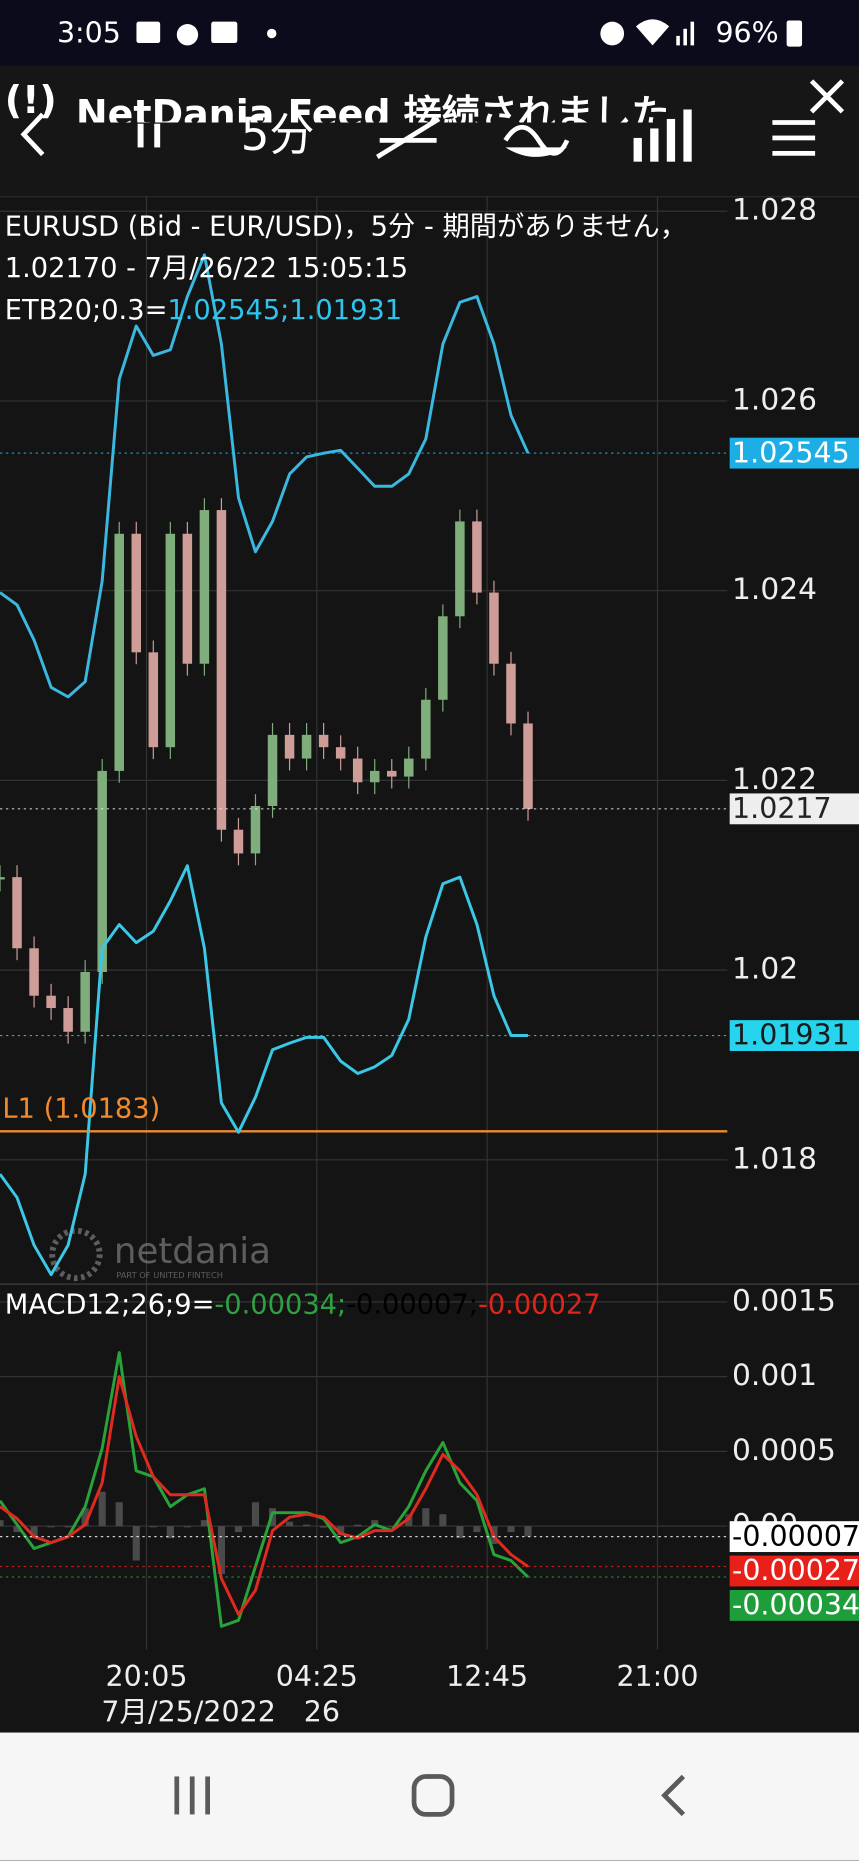 The image size is (859, 1861). What do you see at coordinates (765, 968) in the screenshot?
I see `y-tick-label: 1.02` at bounding box center [765, 968].